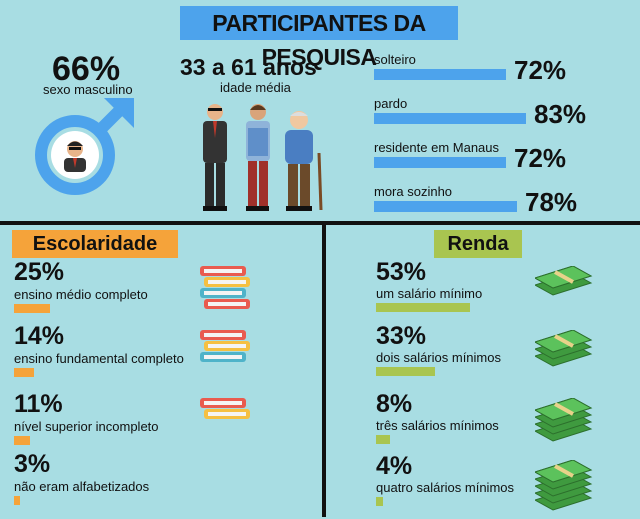 This screenshot has height=519, width=640. I want to click on income-label: três salários mínimos, so click(437, 425).